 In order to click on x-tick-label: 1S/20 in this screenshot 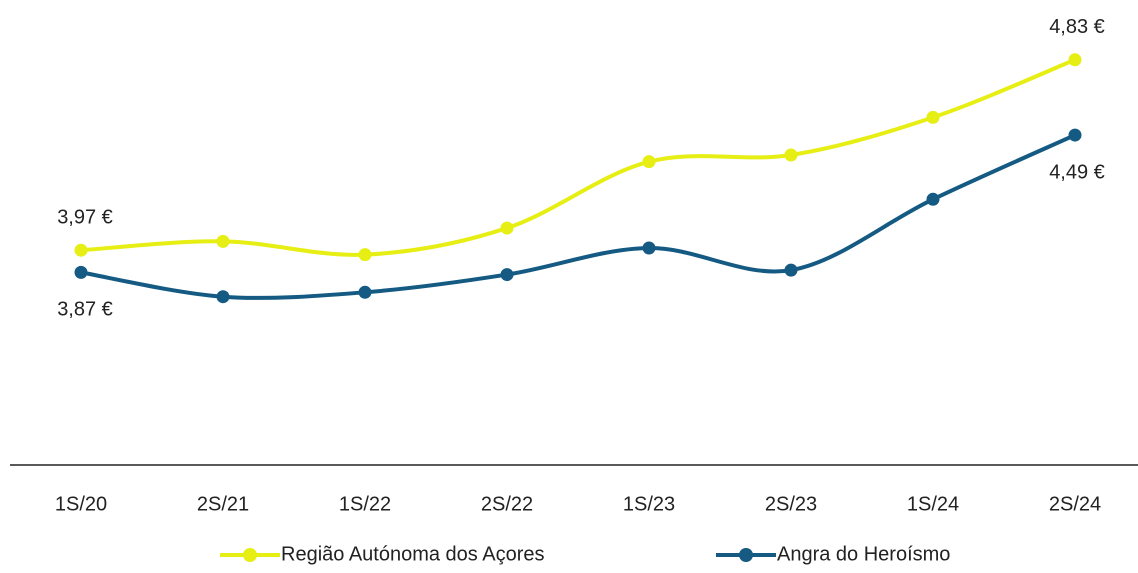, I will do `click(81, 504)`.